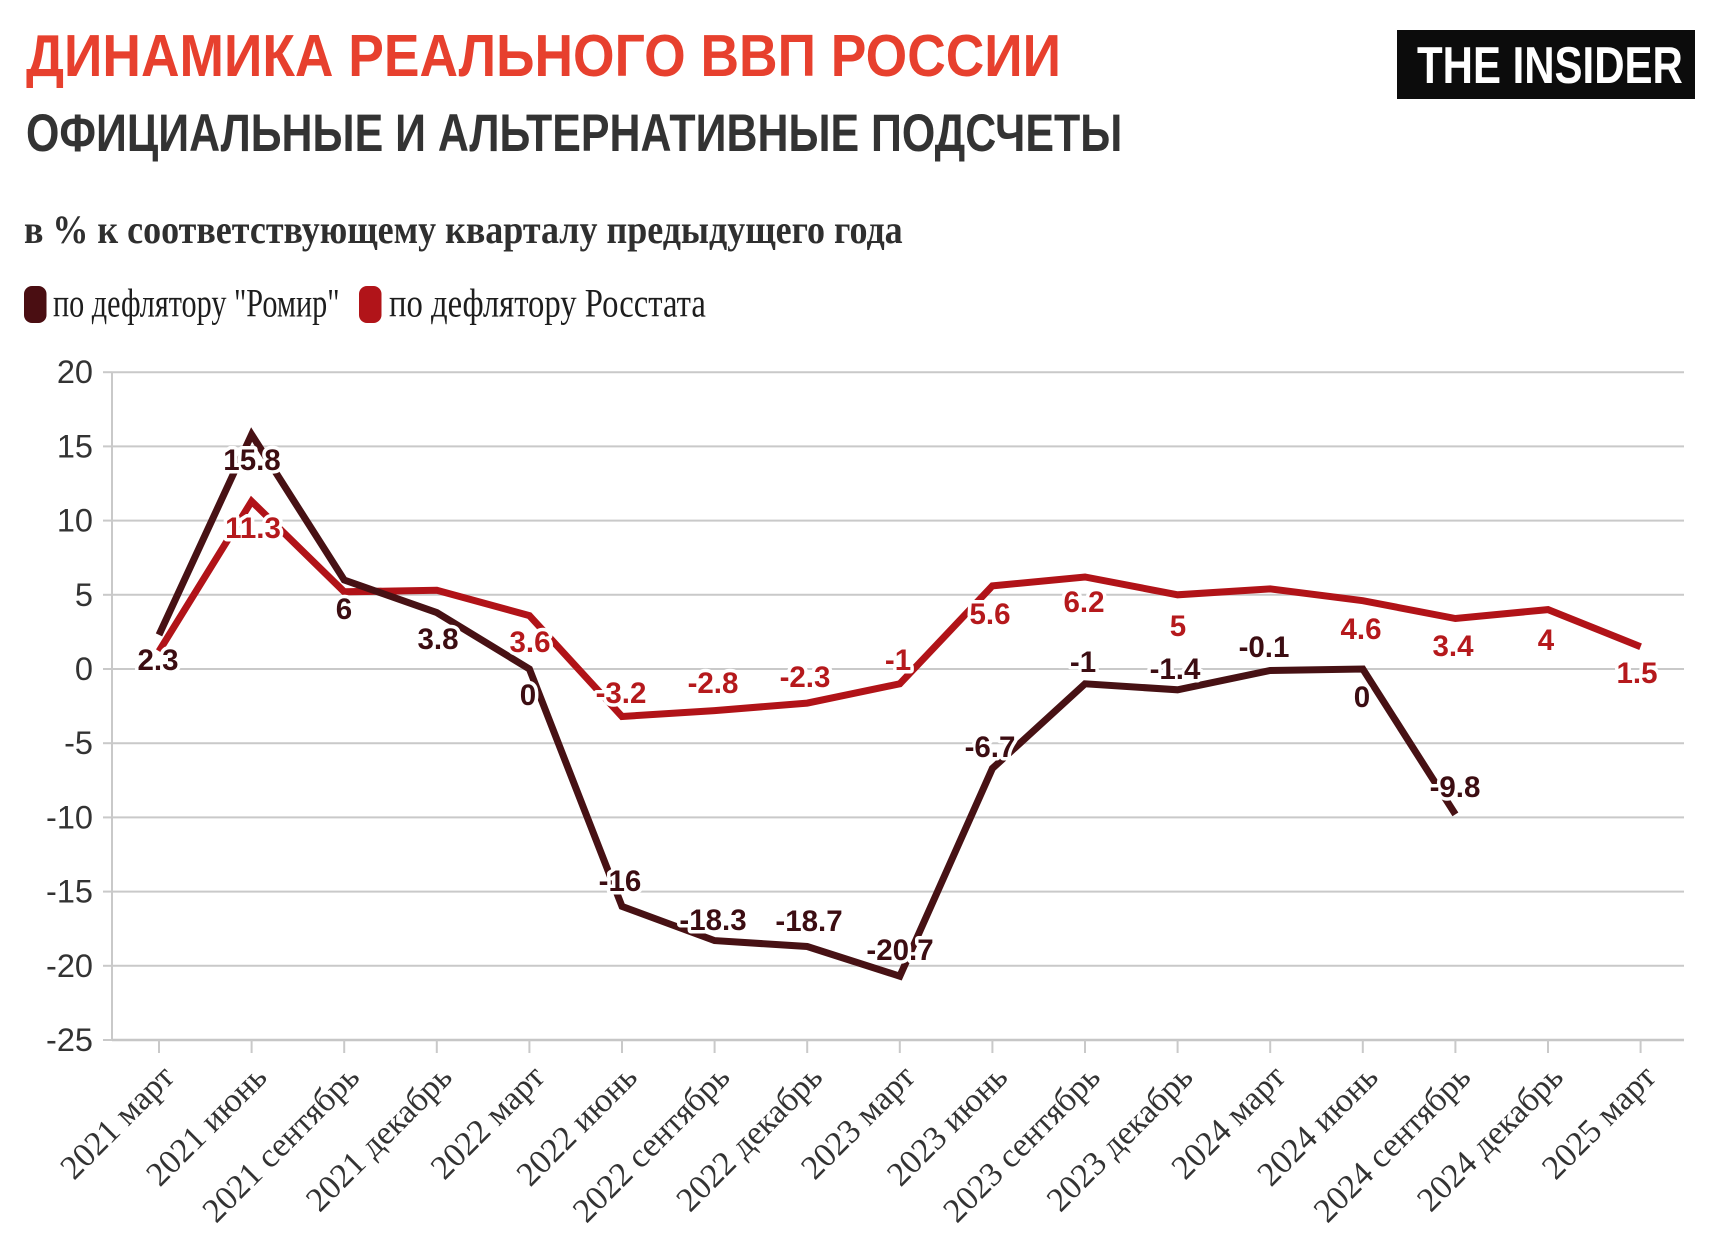  What do you see at coordinates (1455, 787) in the screenshot?
I see `svg-text: -9.8` at bounding box center [1455, 787].